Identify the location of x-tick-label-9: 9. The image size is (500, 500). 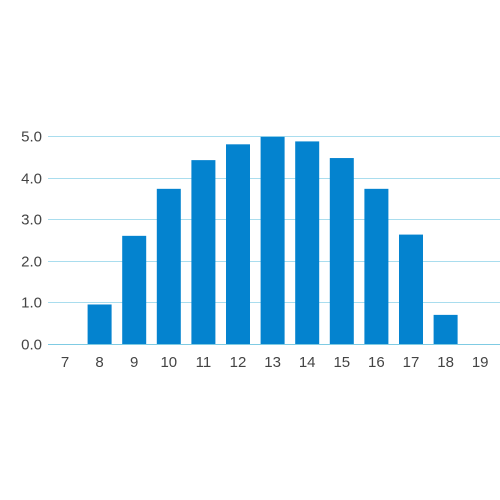
(134, 362).